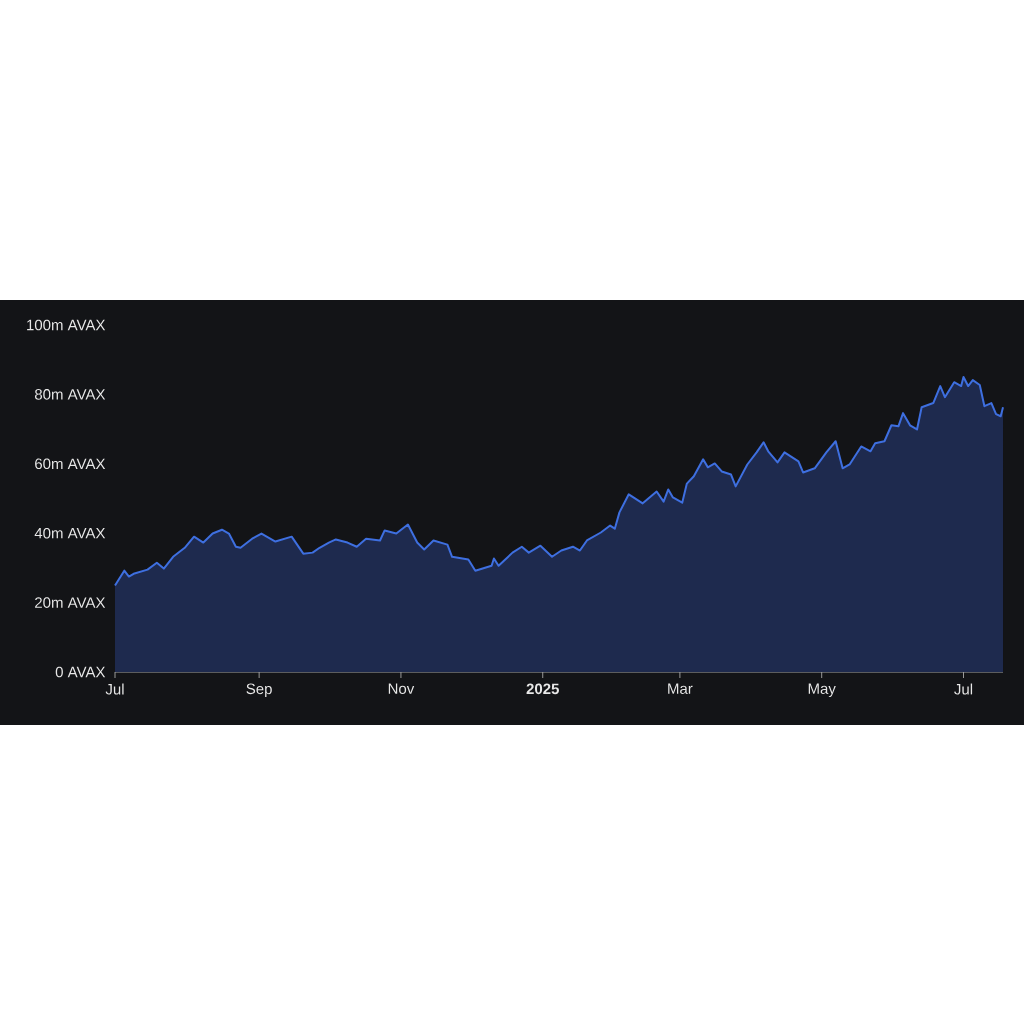 The height and width of the screenshot is (1024, 1024). What do you see at coordinates (80, 672) in the screenshot?
I see `y-tick-label: 0 AVAX` at bounding box center [80, 672].